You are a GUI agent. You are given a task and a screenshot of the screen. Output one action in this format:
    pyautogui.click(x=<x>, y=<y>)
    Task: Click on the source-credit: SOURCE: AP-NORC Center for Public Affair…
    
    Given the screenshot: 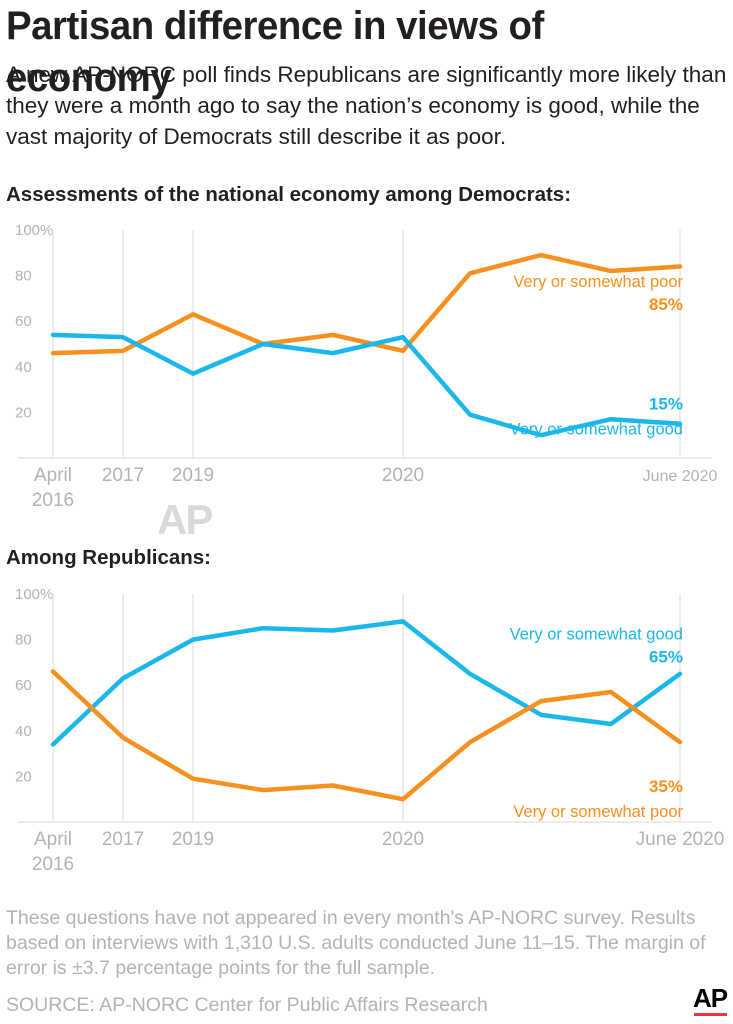 What is the action you would take?
    pyautogui.click(x=247, y=1005)
    